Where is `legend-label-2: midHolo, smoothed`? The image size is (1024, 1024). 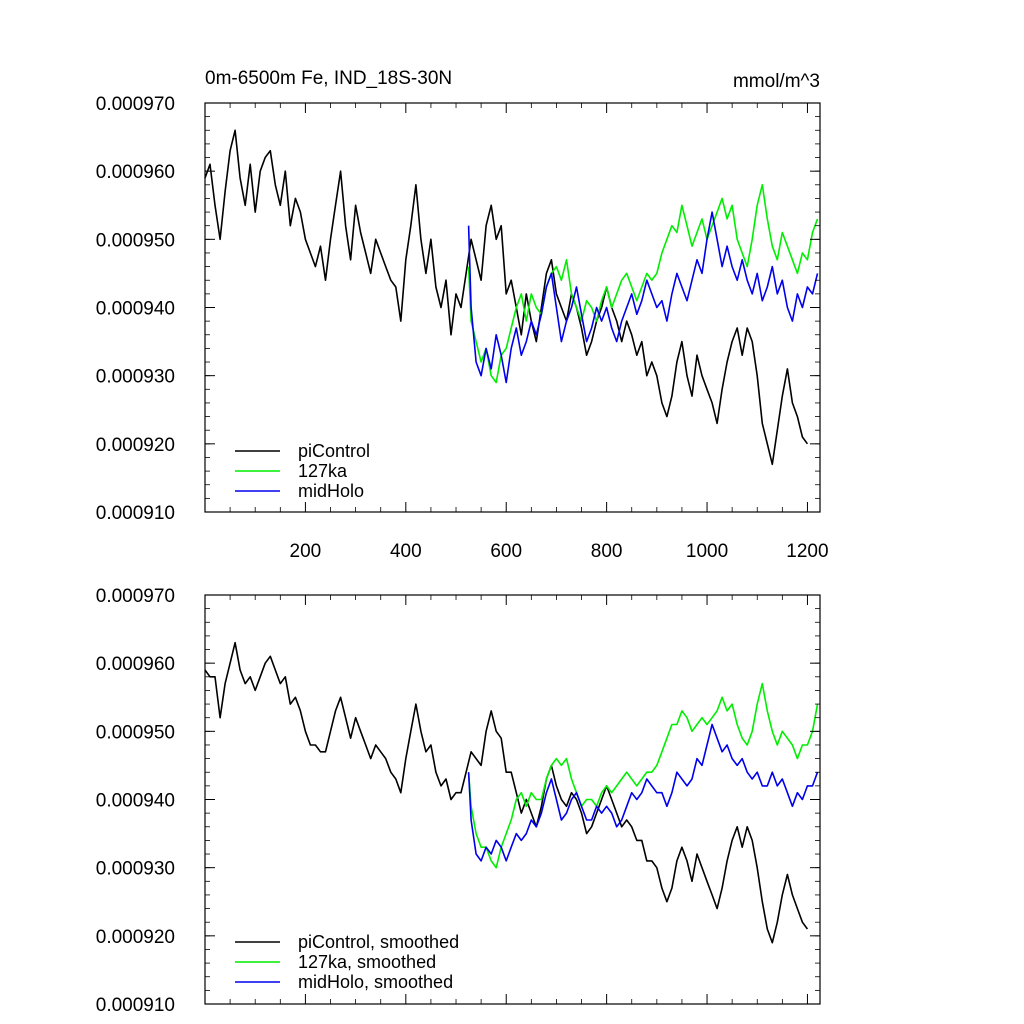
legend-label-2: midHolo, smoothed is located at coordinates (375, 982).